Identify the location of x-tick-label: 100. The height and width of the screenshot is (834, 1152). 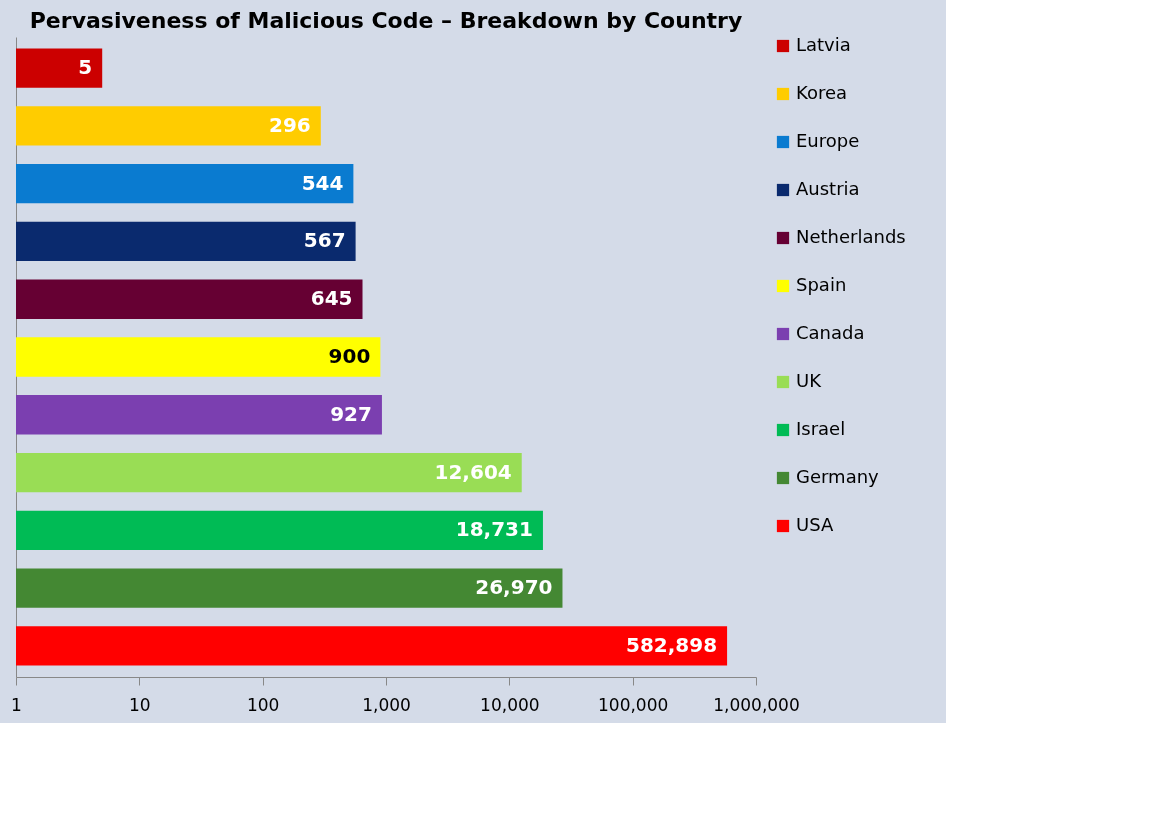
(263, 704).